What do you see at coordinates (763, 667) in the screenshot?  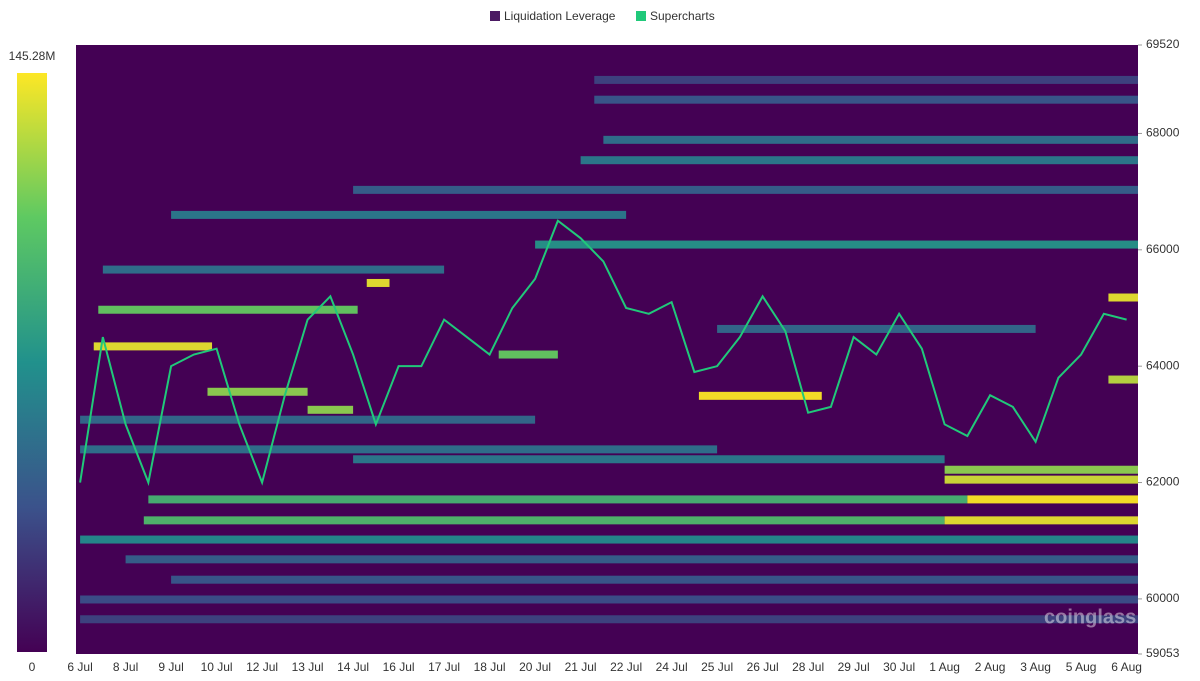 I see `x-tick-label: 26 Jul` at bounding box center [763, 667].